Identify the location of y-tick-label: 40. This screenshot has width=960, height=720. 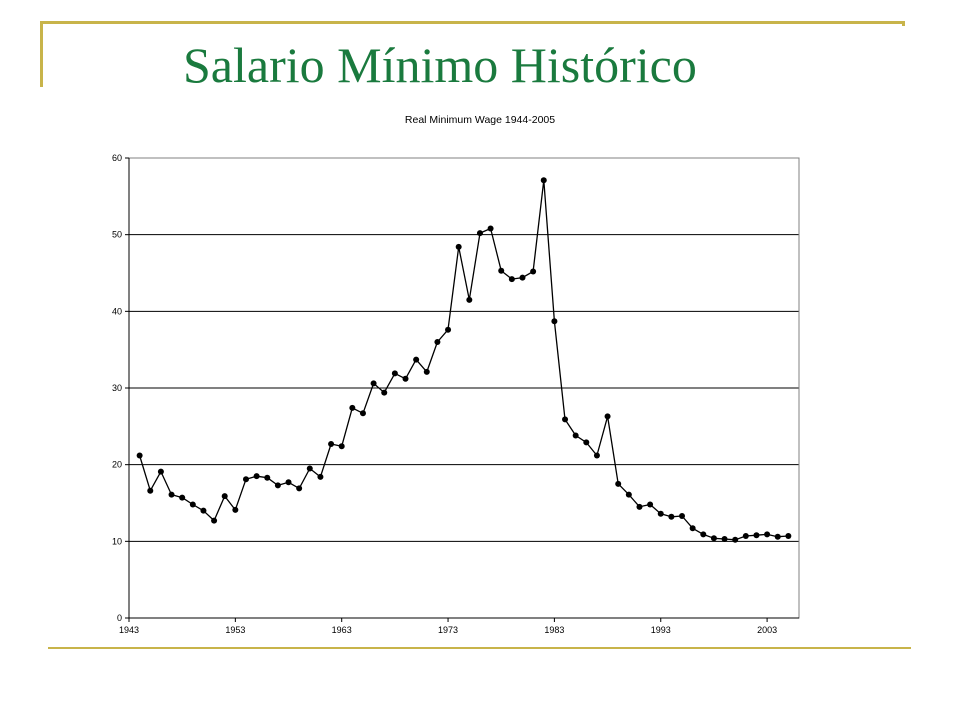
(117, 311).